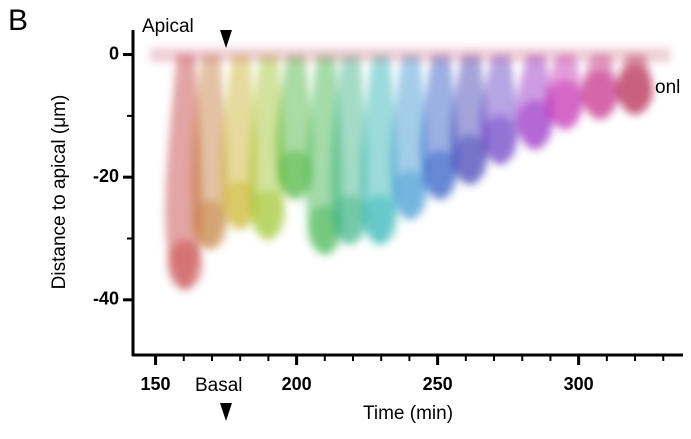 The width and height of the screenshot is (691, 439). What do you see at coordinates (168, 26) in the screenshot?
I see `annotation: Apical` at bounding box center [168, 26].